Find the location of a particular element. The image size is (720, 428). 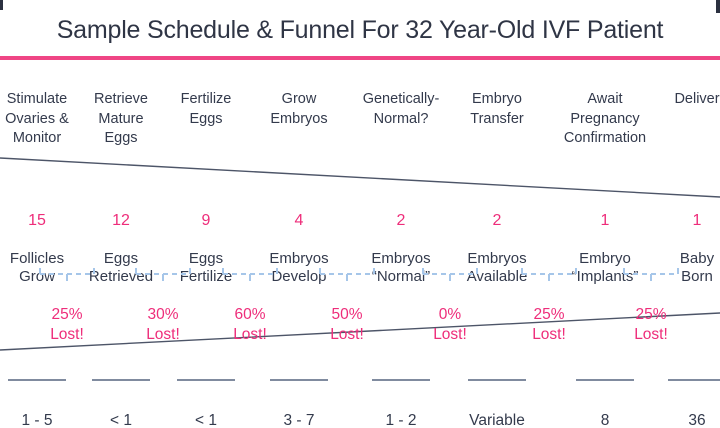

loss-percent: 60% Lost! is located at coordinates (250, 324).